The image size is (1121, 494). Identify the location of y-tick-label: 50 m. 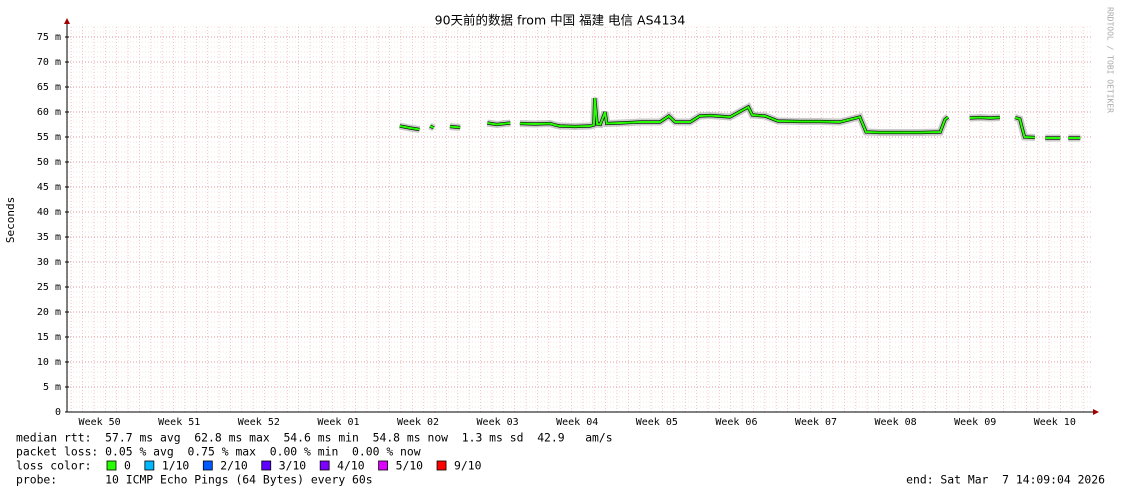
(49, 162).